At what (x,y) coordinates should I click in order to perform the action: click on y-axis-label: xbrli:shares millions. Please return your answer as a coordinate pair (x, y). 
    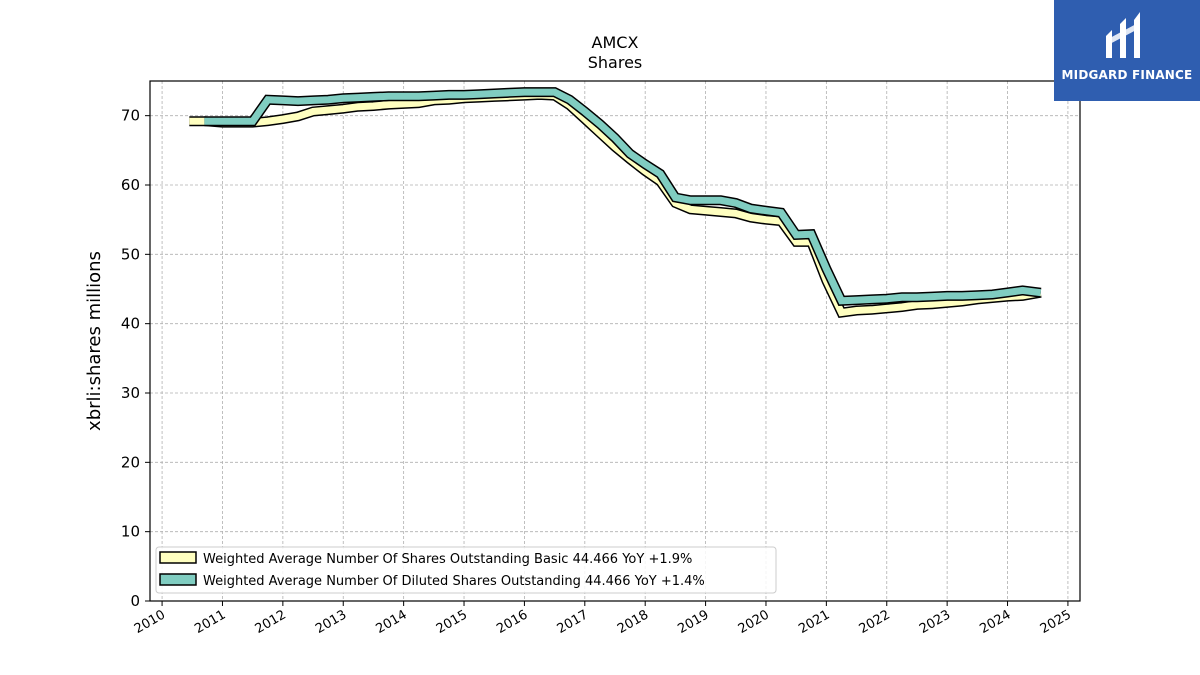
    Looking at the image, I should click on (94, 341).